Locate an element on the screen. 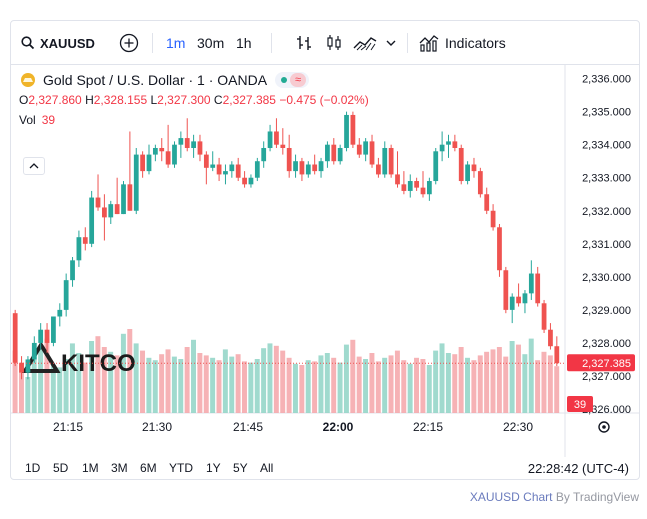  range-all-button: All is located at coordinates (267, 468).